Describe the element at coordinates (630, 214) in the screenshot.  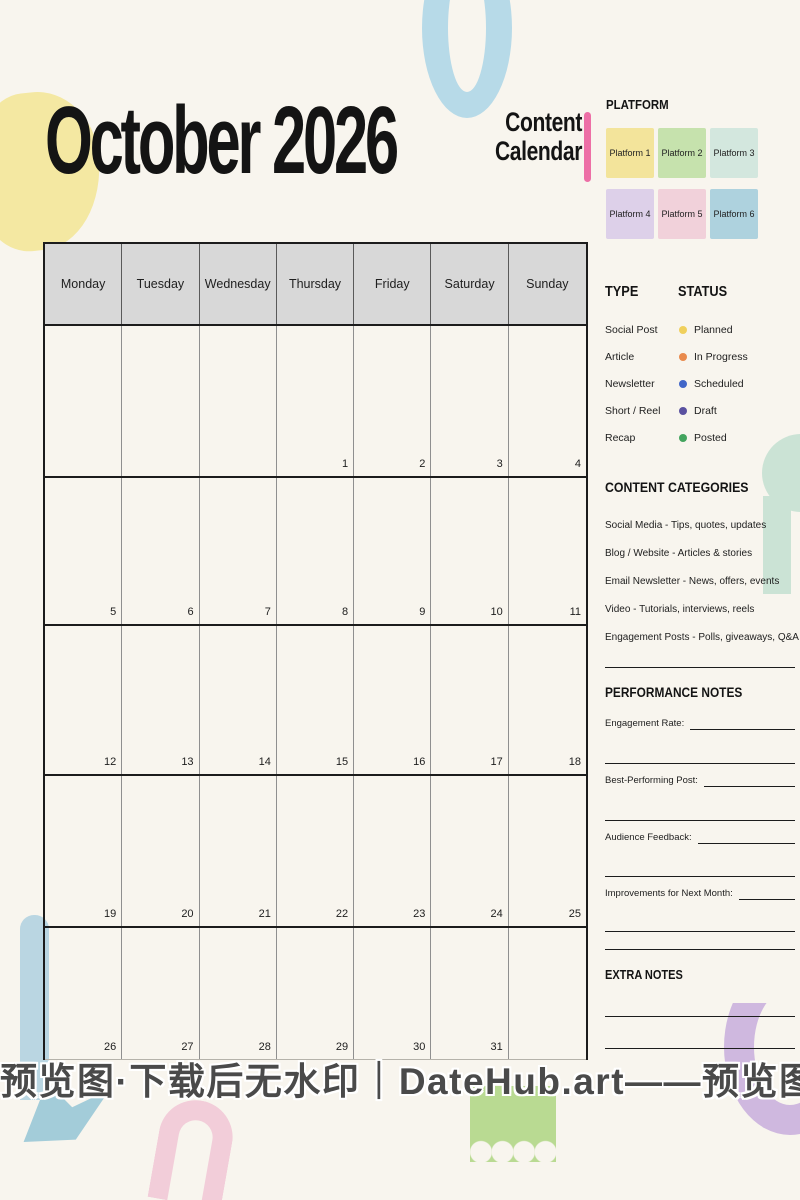
I see `platform-chip-4: Platform 4` at that location.